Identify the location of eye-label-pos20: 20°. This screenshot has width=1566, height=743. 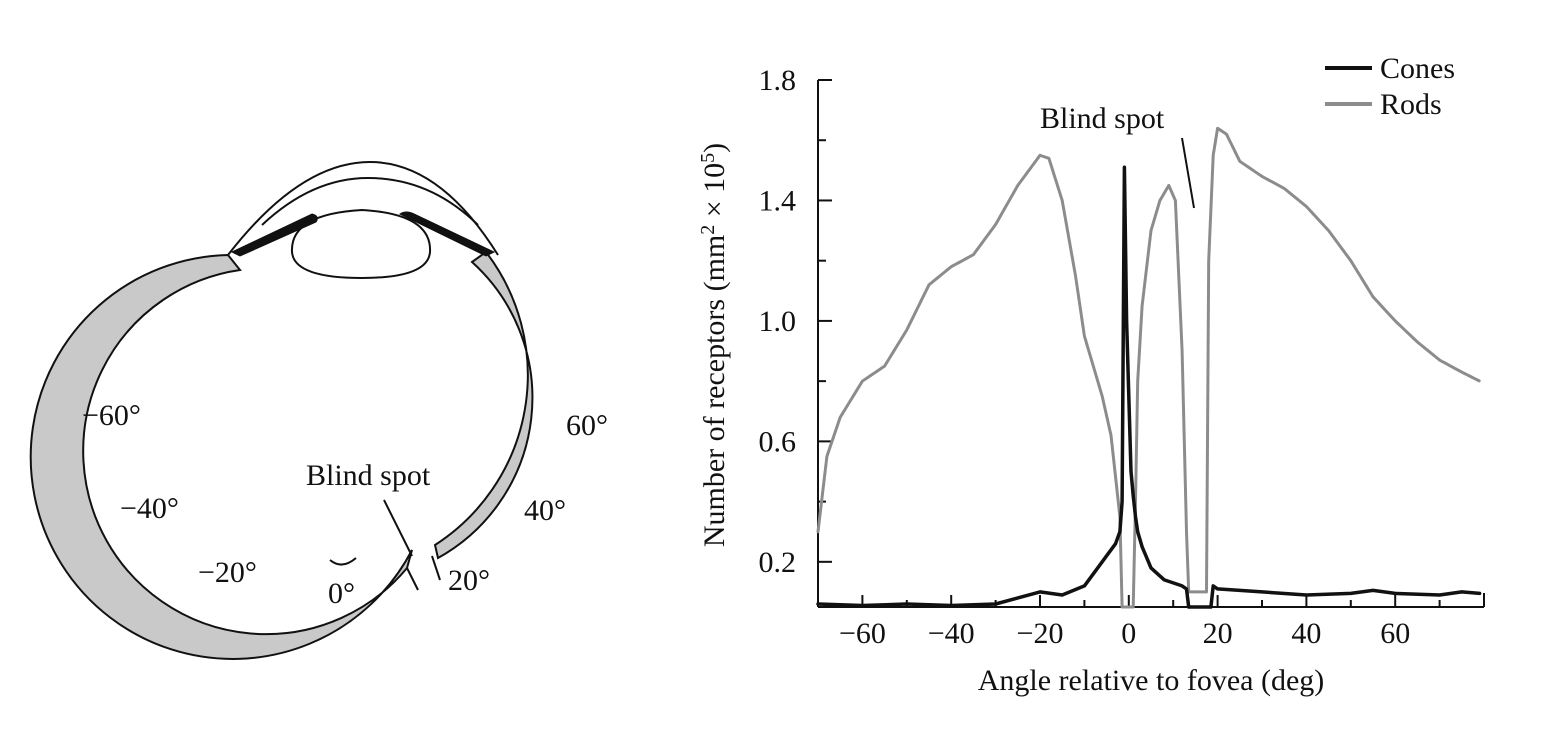
(469, 580).